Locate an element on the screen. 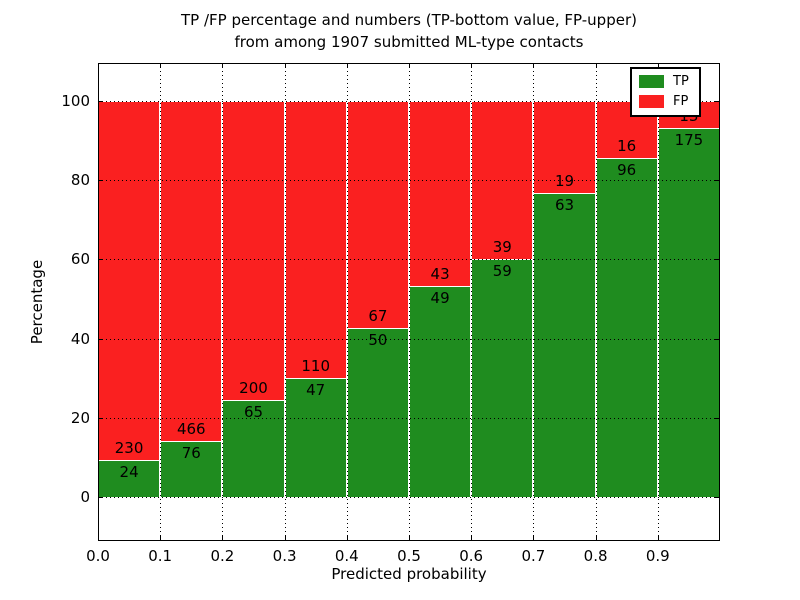 This screenshot has width=800, height=600. y-tick-label: 60 is located at coordinates (80, 259).